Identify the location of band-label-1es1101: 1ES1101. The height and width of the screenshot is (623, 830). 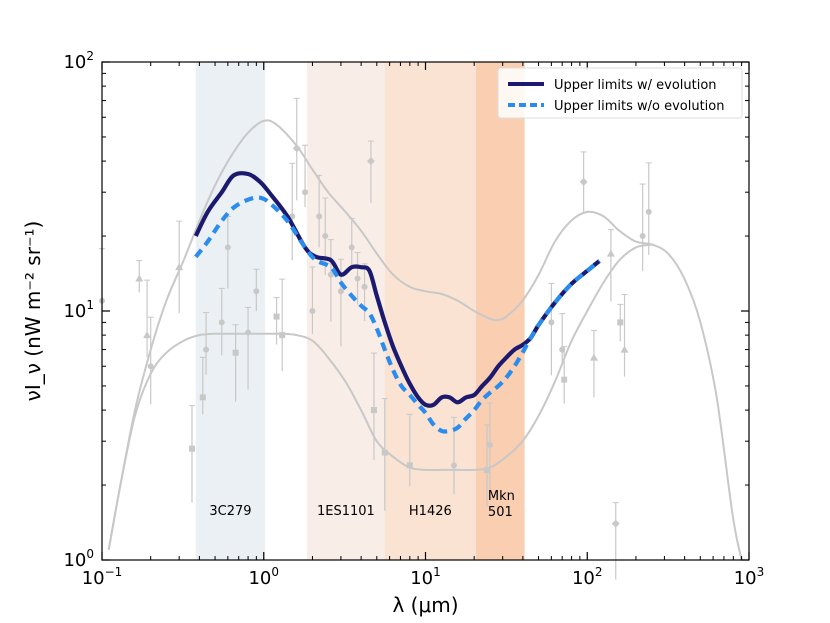
(346, 511).